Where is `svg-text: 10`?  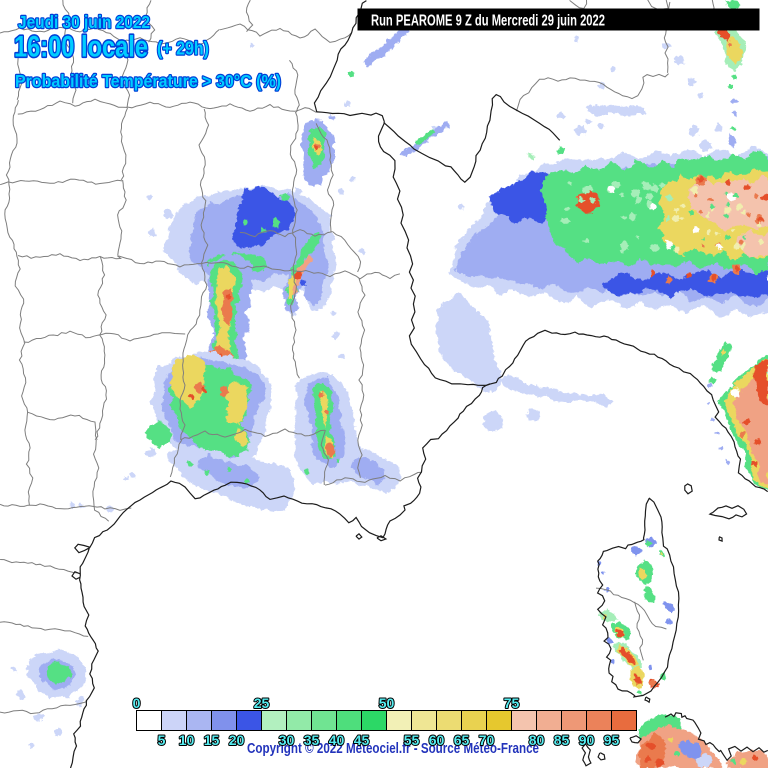
svg-text: 10 is located at coordinates (187, 740).